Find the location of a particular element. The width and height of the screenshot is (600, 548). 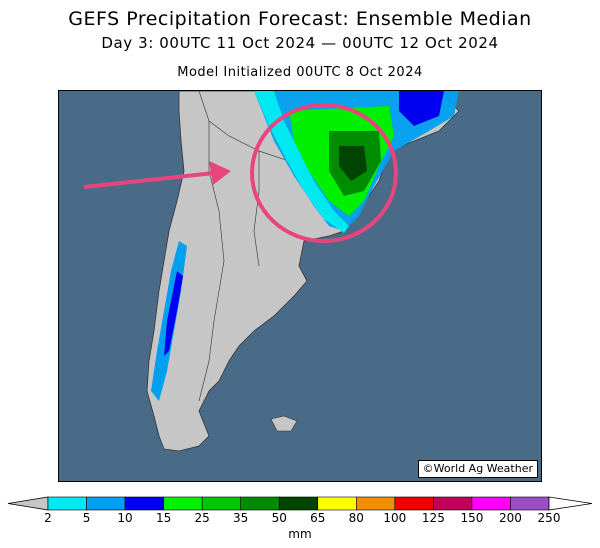

falkland-islands is located at coordinates (284, 423).